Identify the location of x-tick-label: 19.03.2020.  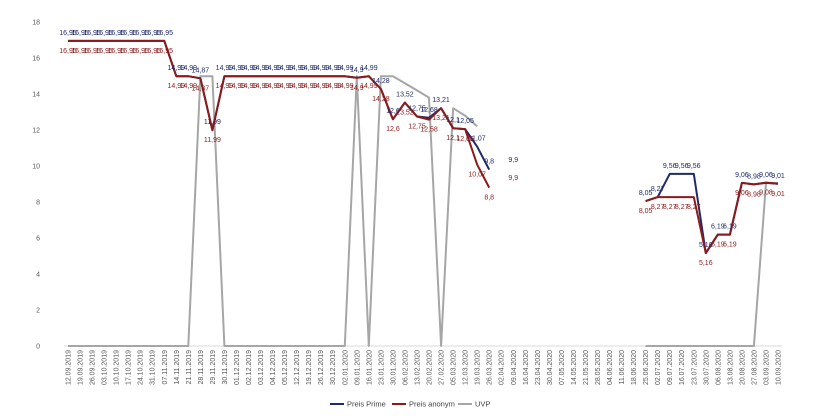
(478, 367).